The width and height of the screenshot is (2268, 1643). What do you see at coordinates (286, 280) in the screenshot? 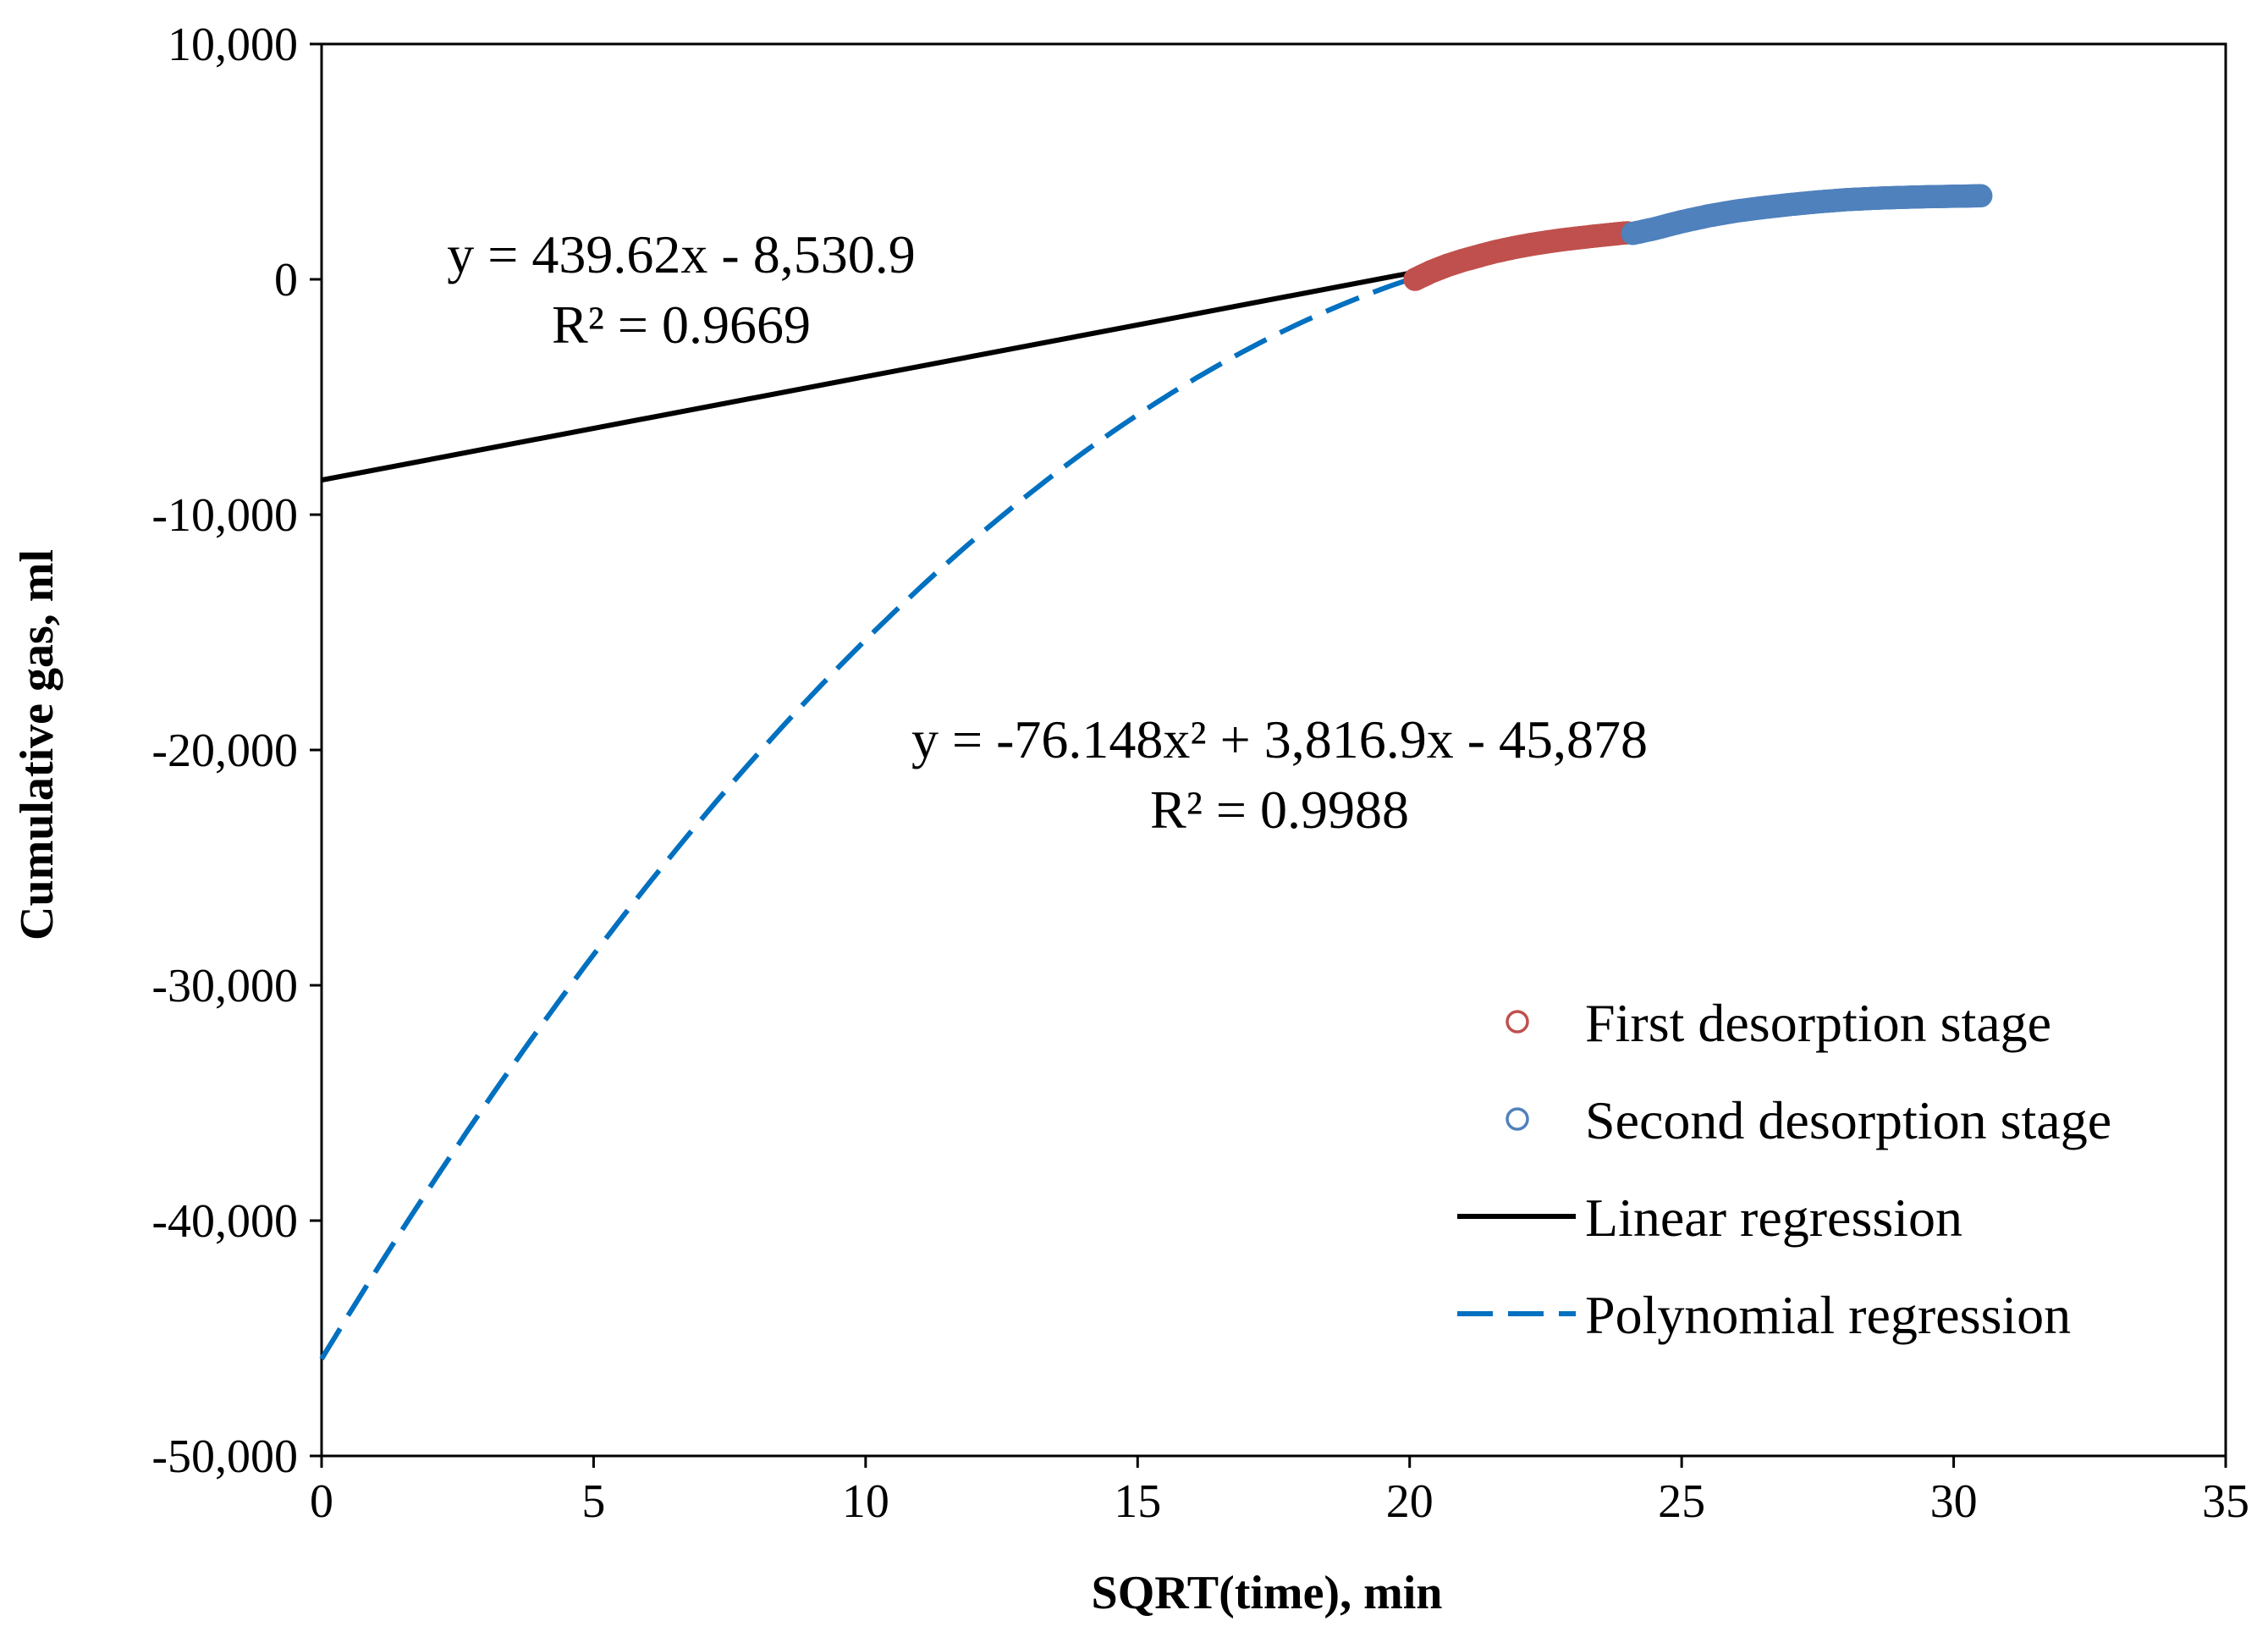
I see `y-tick-label: 0` at bounding box center [286, 280].